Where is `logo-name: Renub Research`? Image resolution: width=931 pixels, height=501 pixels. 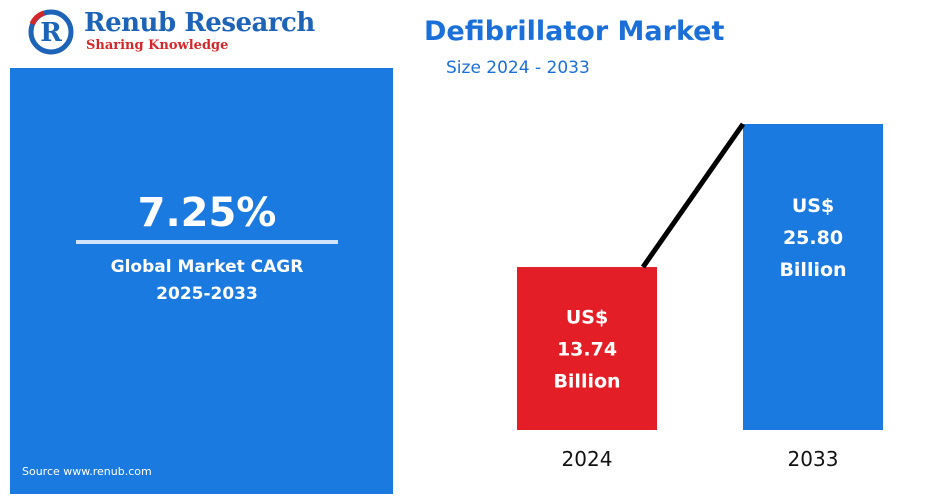
logo-name: Renub Research is located at coordinates (199, 23).